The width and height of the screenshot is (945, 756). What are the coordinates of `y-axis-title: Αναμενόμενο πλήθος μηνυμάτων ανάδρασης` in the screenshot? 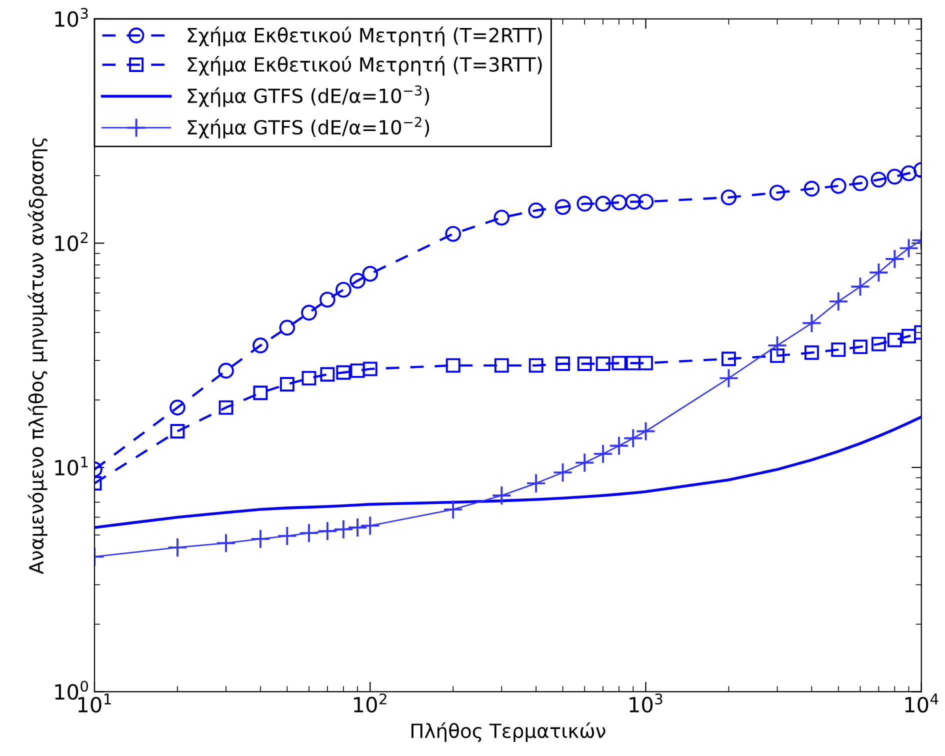 It's located at (38, 356).